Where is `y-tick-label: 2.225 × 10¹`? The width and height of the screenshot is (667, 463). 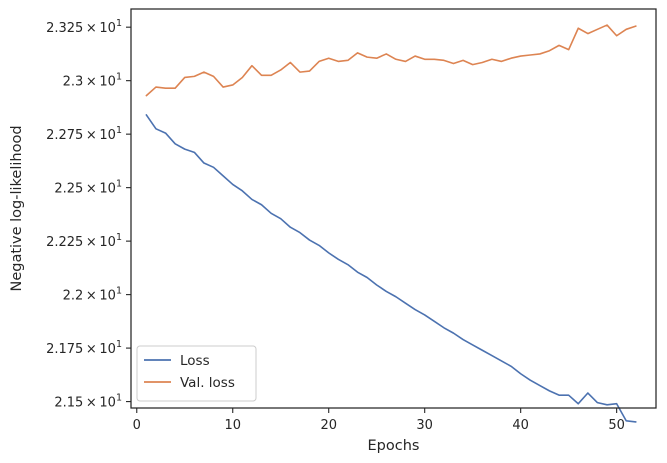 y-tick-label: 2.225 × 10¹ is located at coordinates (84, 241).